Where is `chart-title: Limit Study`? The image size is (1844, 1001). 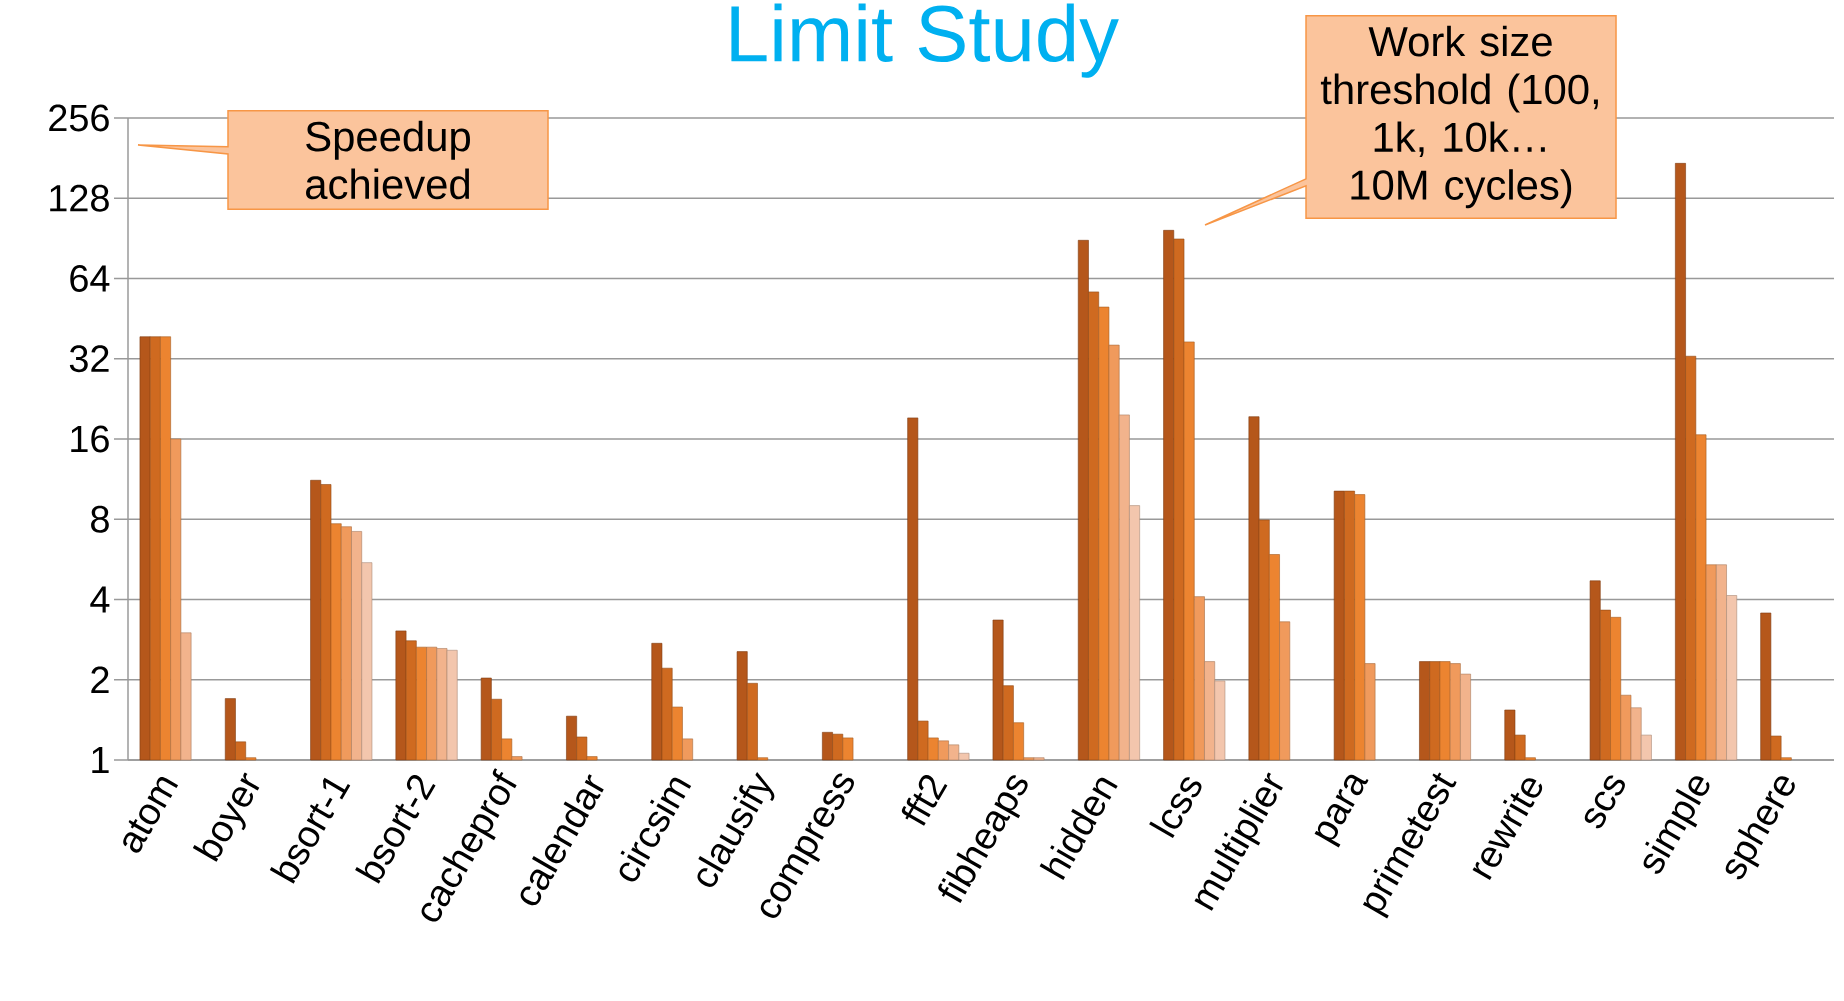 chart-title: Limit Study is located at coordinates (925, 40).